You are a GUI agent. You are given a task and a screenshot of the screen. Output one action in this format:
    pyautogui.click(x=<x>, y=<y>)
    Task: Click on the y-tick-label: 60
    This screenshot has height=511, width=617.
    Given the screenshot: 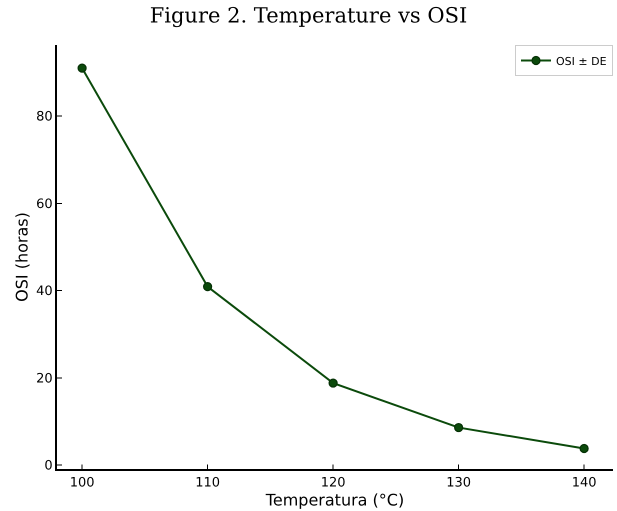 What is the action you would take?
    pyautogui.click(x=44, y=204)
    